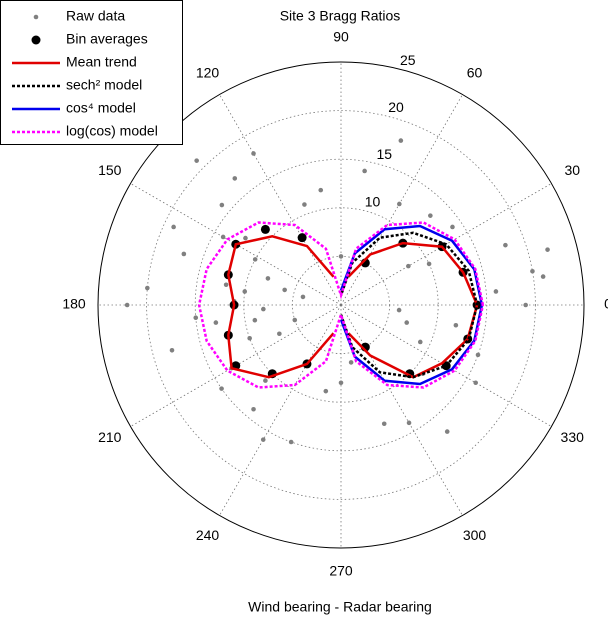 This screenshot has height=625, width=608. I want to click on legend-label: Raw data, so click(95, 16).